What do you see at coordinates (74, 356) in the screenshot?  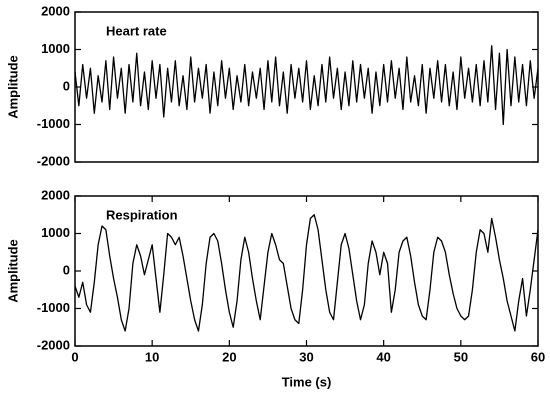 I see `x-tick-label: 0` at bounding box center [74, 356].